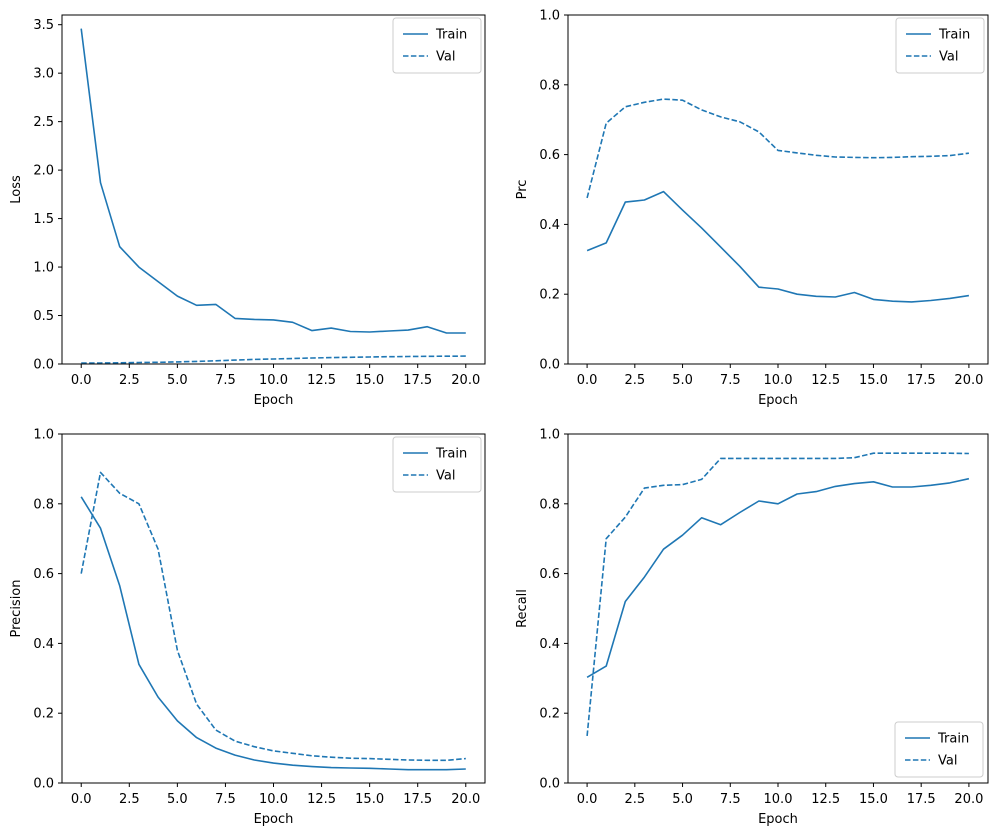 The image size is (1001, 838). What do you see at coordinates (522, 608) in the screenshot?
I see `y-axis-label: Recall` at bounding box center [522, 608].